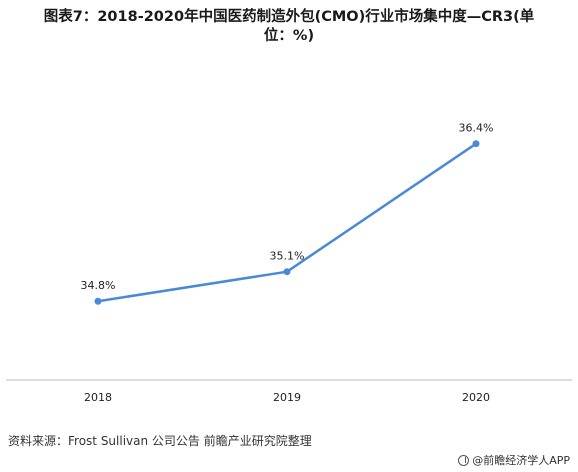 Image resolution: width=578 pixels, height=472 pixels. What do you see at coordinates (98, 301) in the screenshot?
I see `data-point-2018` at bounding box center [98, 301].